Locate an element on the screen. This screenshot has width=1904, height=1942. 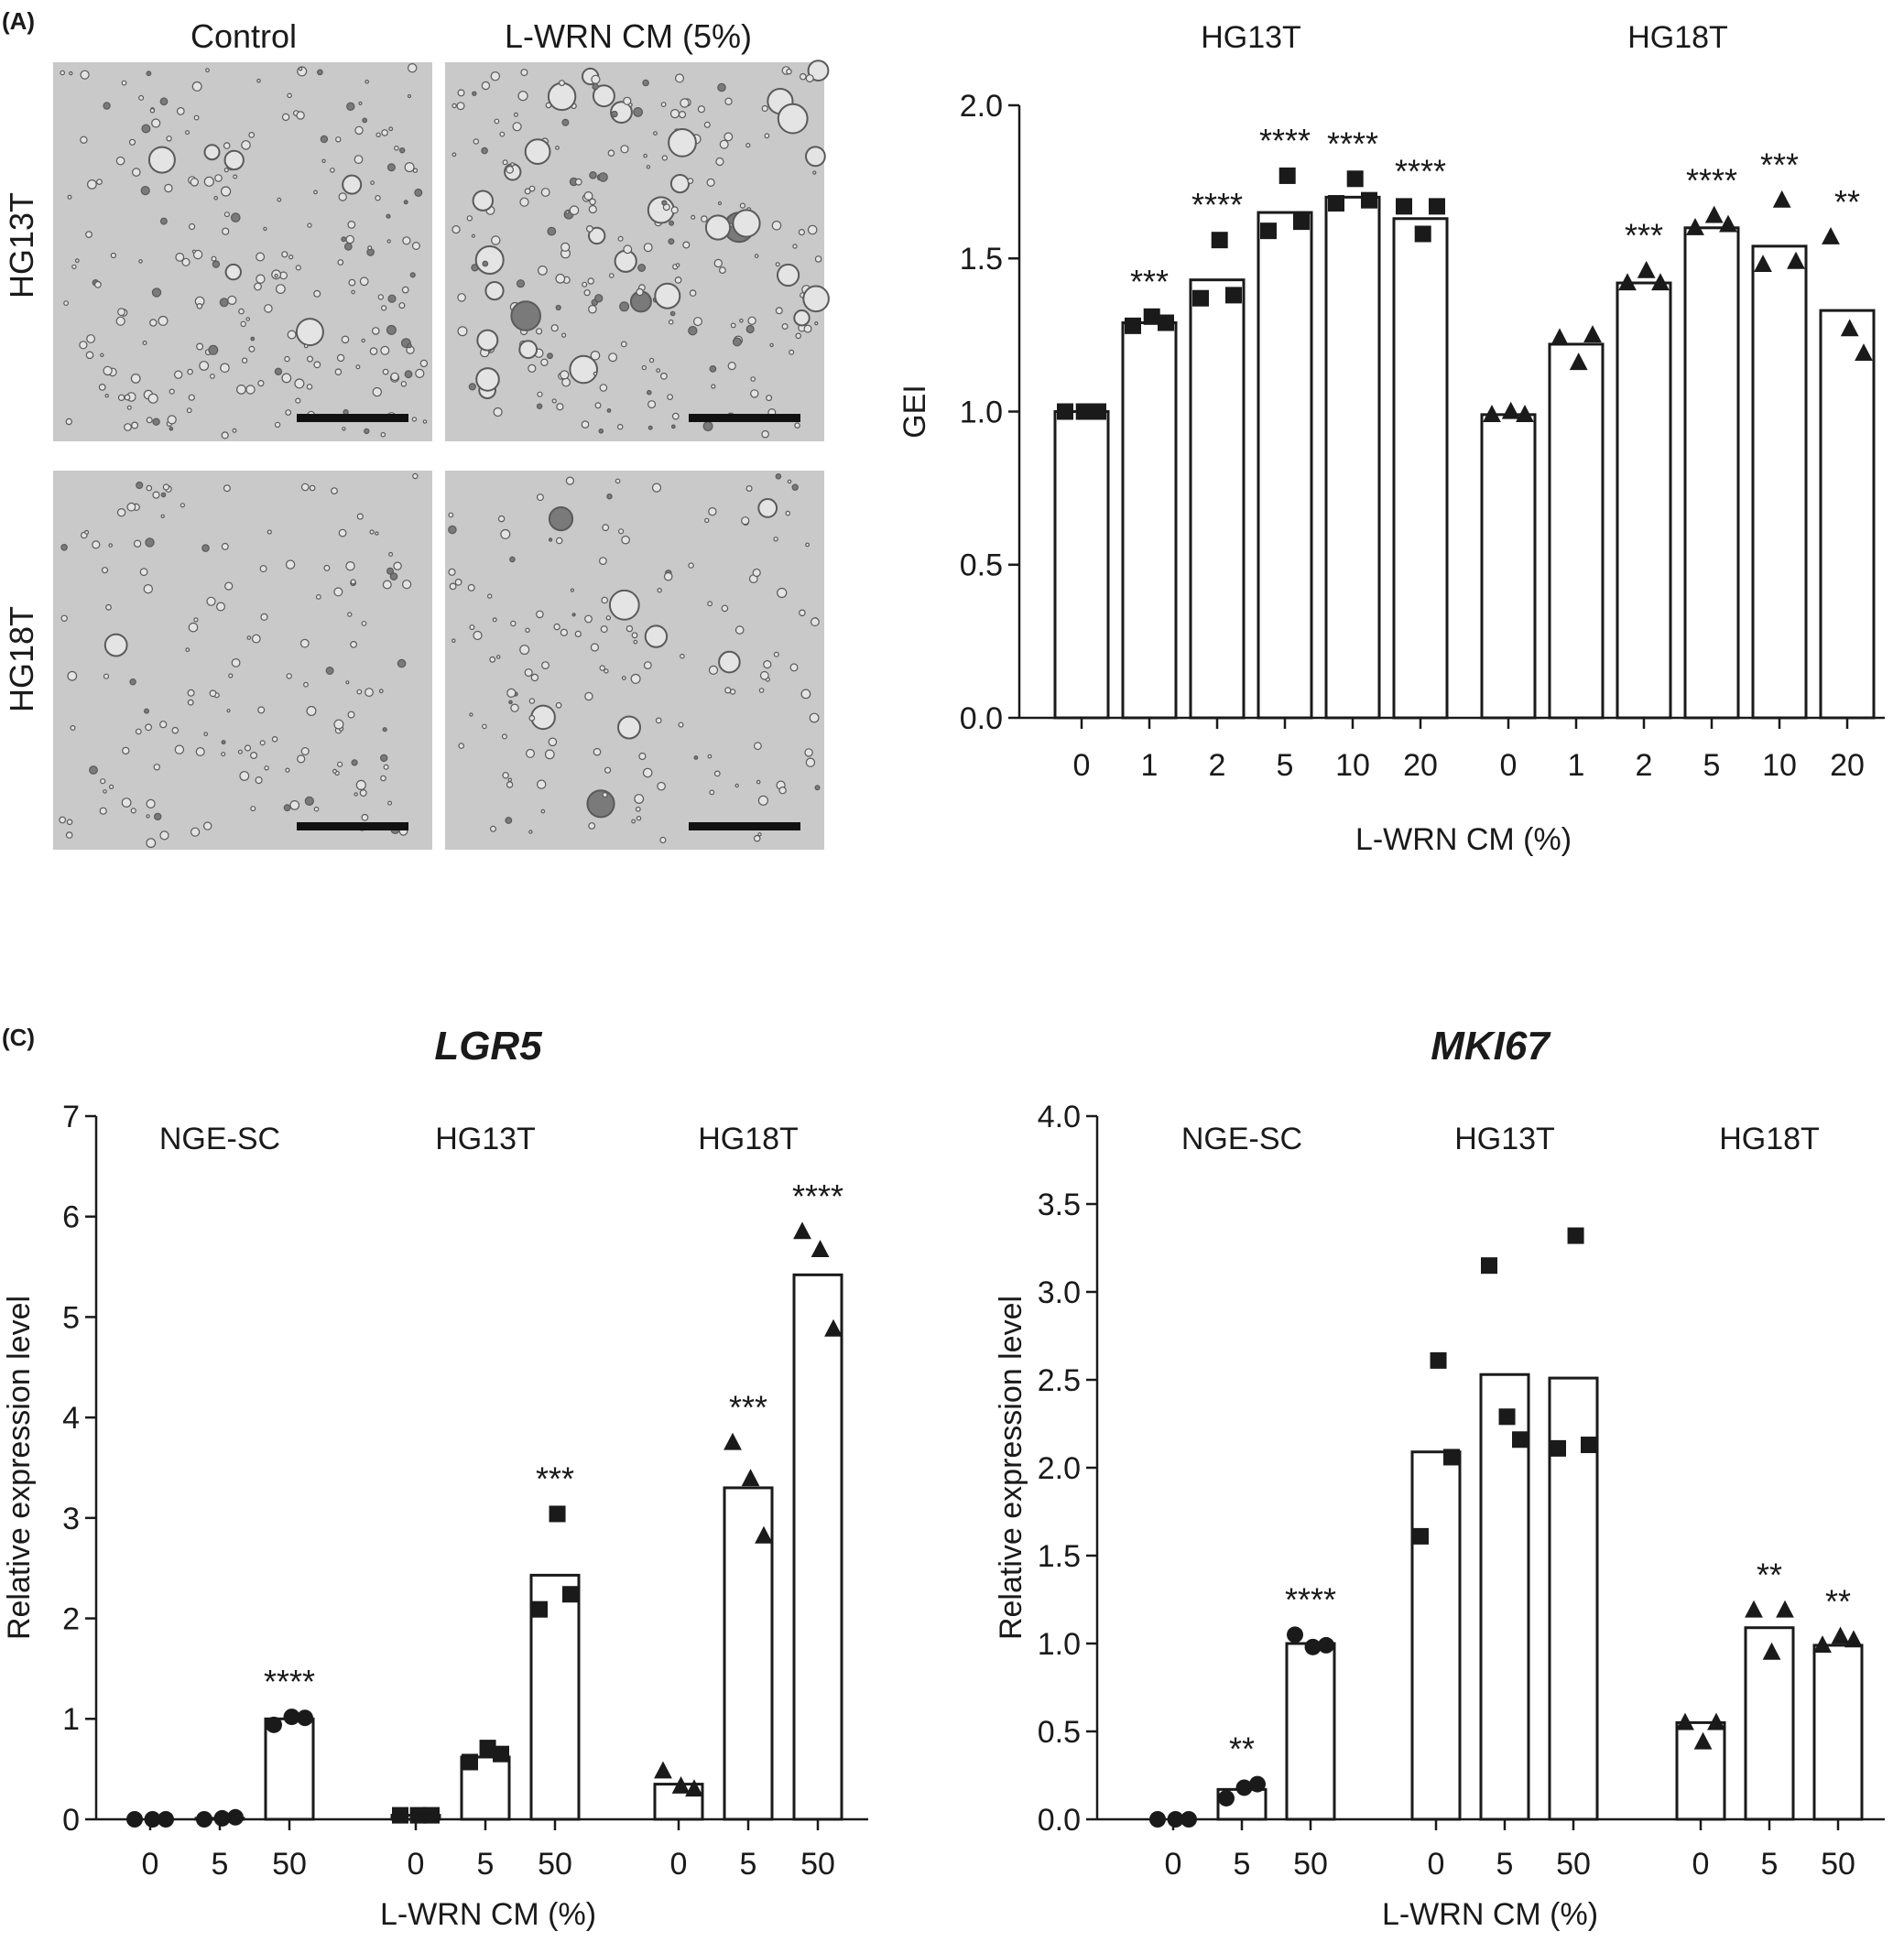
y-tick-label: 2 is located at coordinates (71, 1618).